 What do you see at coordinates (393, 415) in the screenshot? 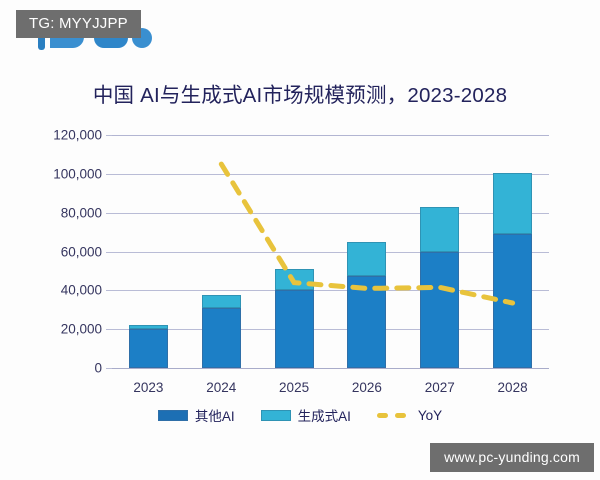
I see `legend-dashed-line-icon` at bounding box center [393, 415].